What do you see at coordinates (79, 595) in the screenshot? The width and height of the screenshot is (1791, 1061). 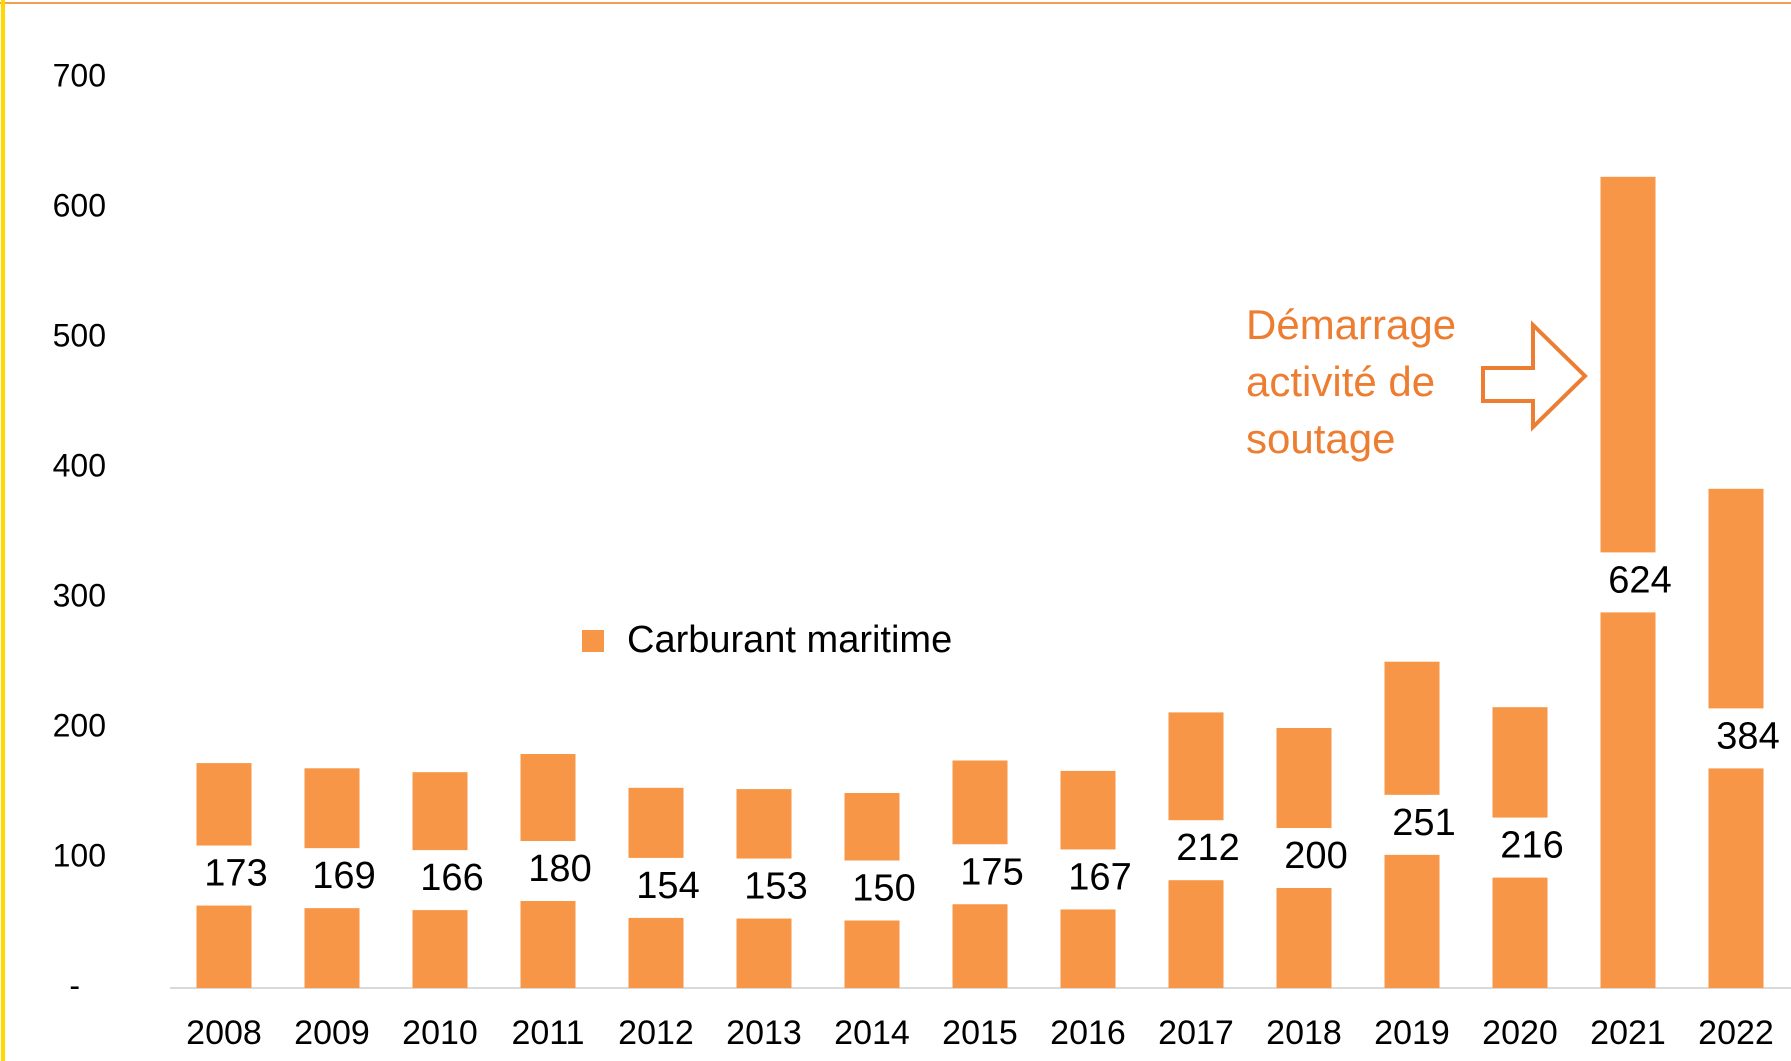 I see `y-tick-label: 300` at bounding box center [79, 595].